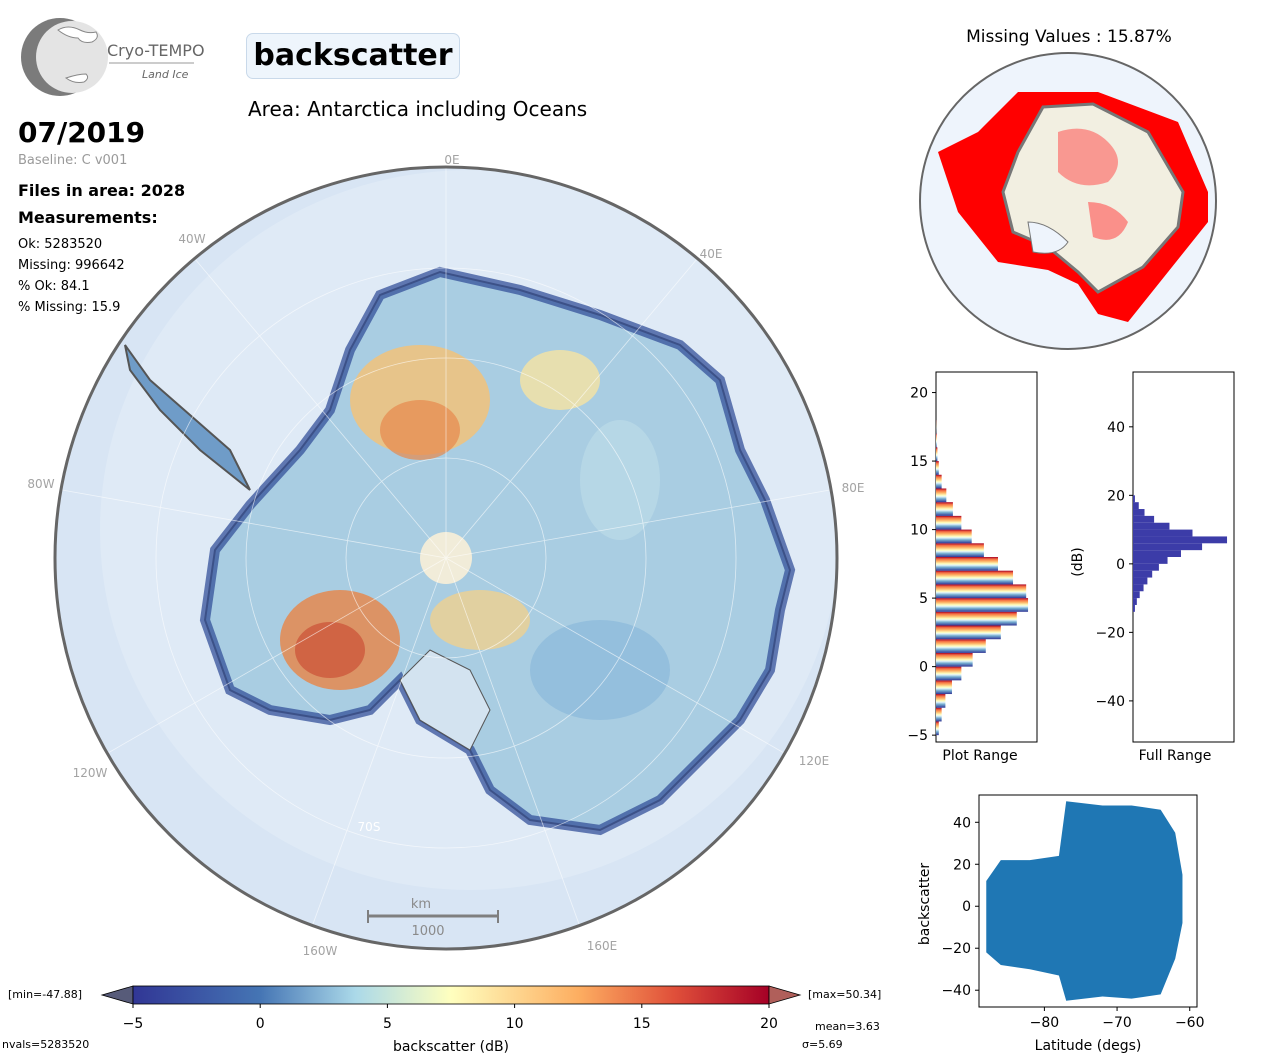 This screenshot has width=1272, height=1060. I want to click on colorbar-nvals: nvals=5283520, so click(45, 1044).